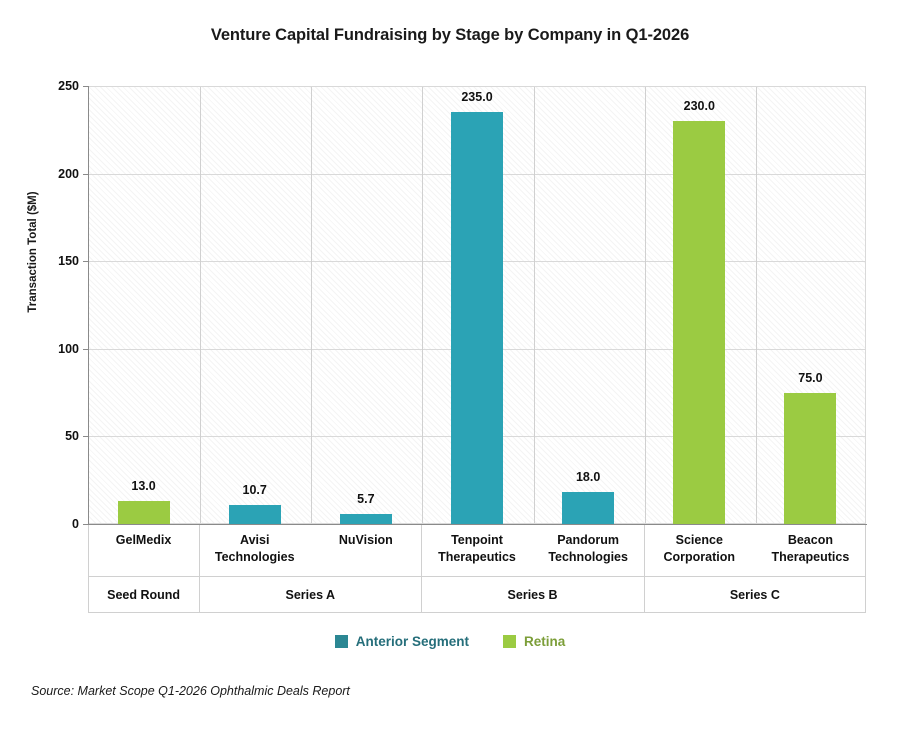  Describe the element at coordinates (68, 173) in the screenshot. I see `y-tick-label: 200` at that location.